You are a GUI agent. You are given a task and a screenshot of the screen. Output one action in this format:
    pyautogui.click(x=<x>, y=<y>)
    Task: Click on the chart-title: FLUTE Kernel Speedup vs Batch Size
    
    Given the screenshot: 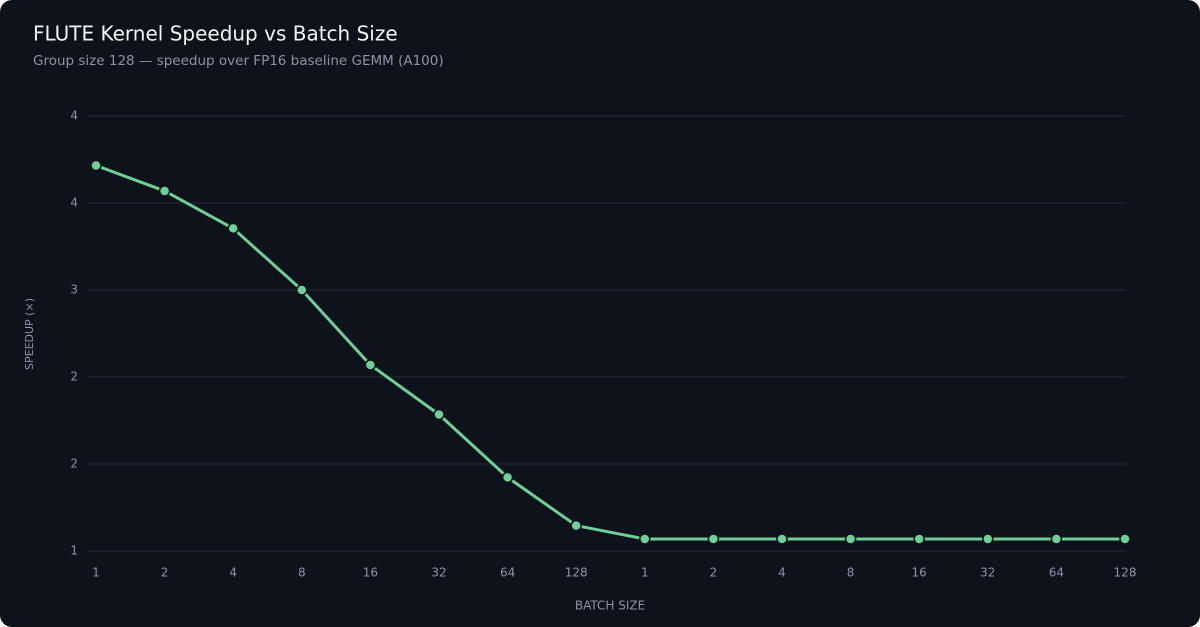 What is the action you would take?
    pyautogui.click(x=215, y=34)
    